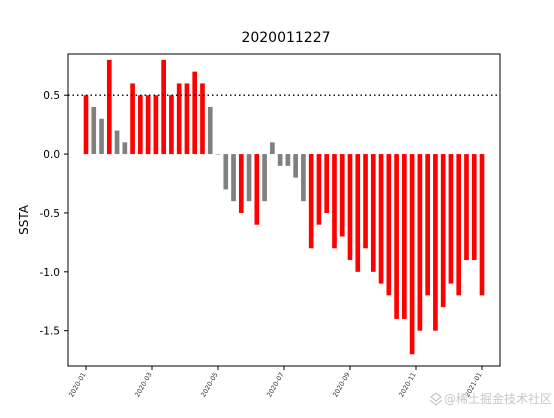  Describe the element at coordinates (50, 332) in the screenshot. I see `y-tick-label: -1.5` at that location.